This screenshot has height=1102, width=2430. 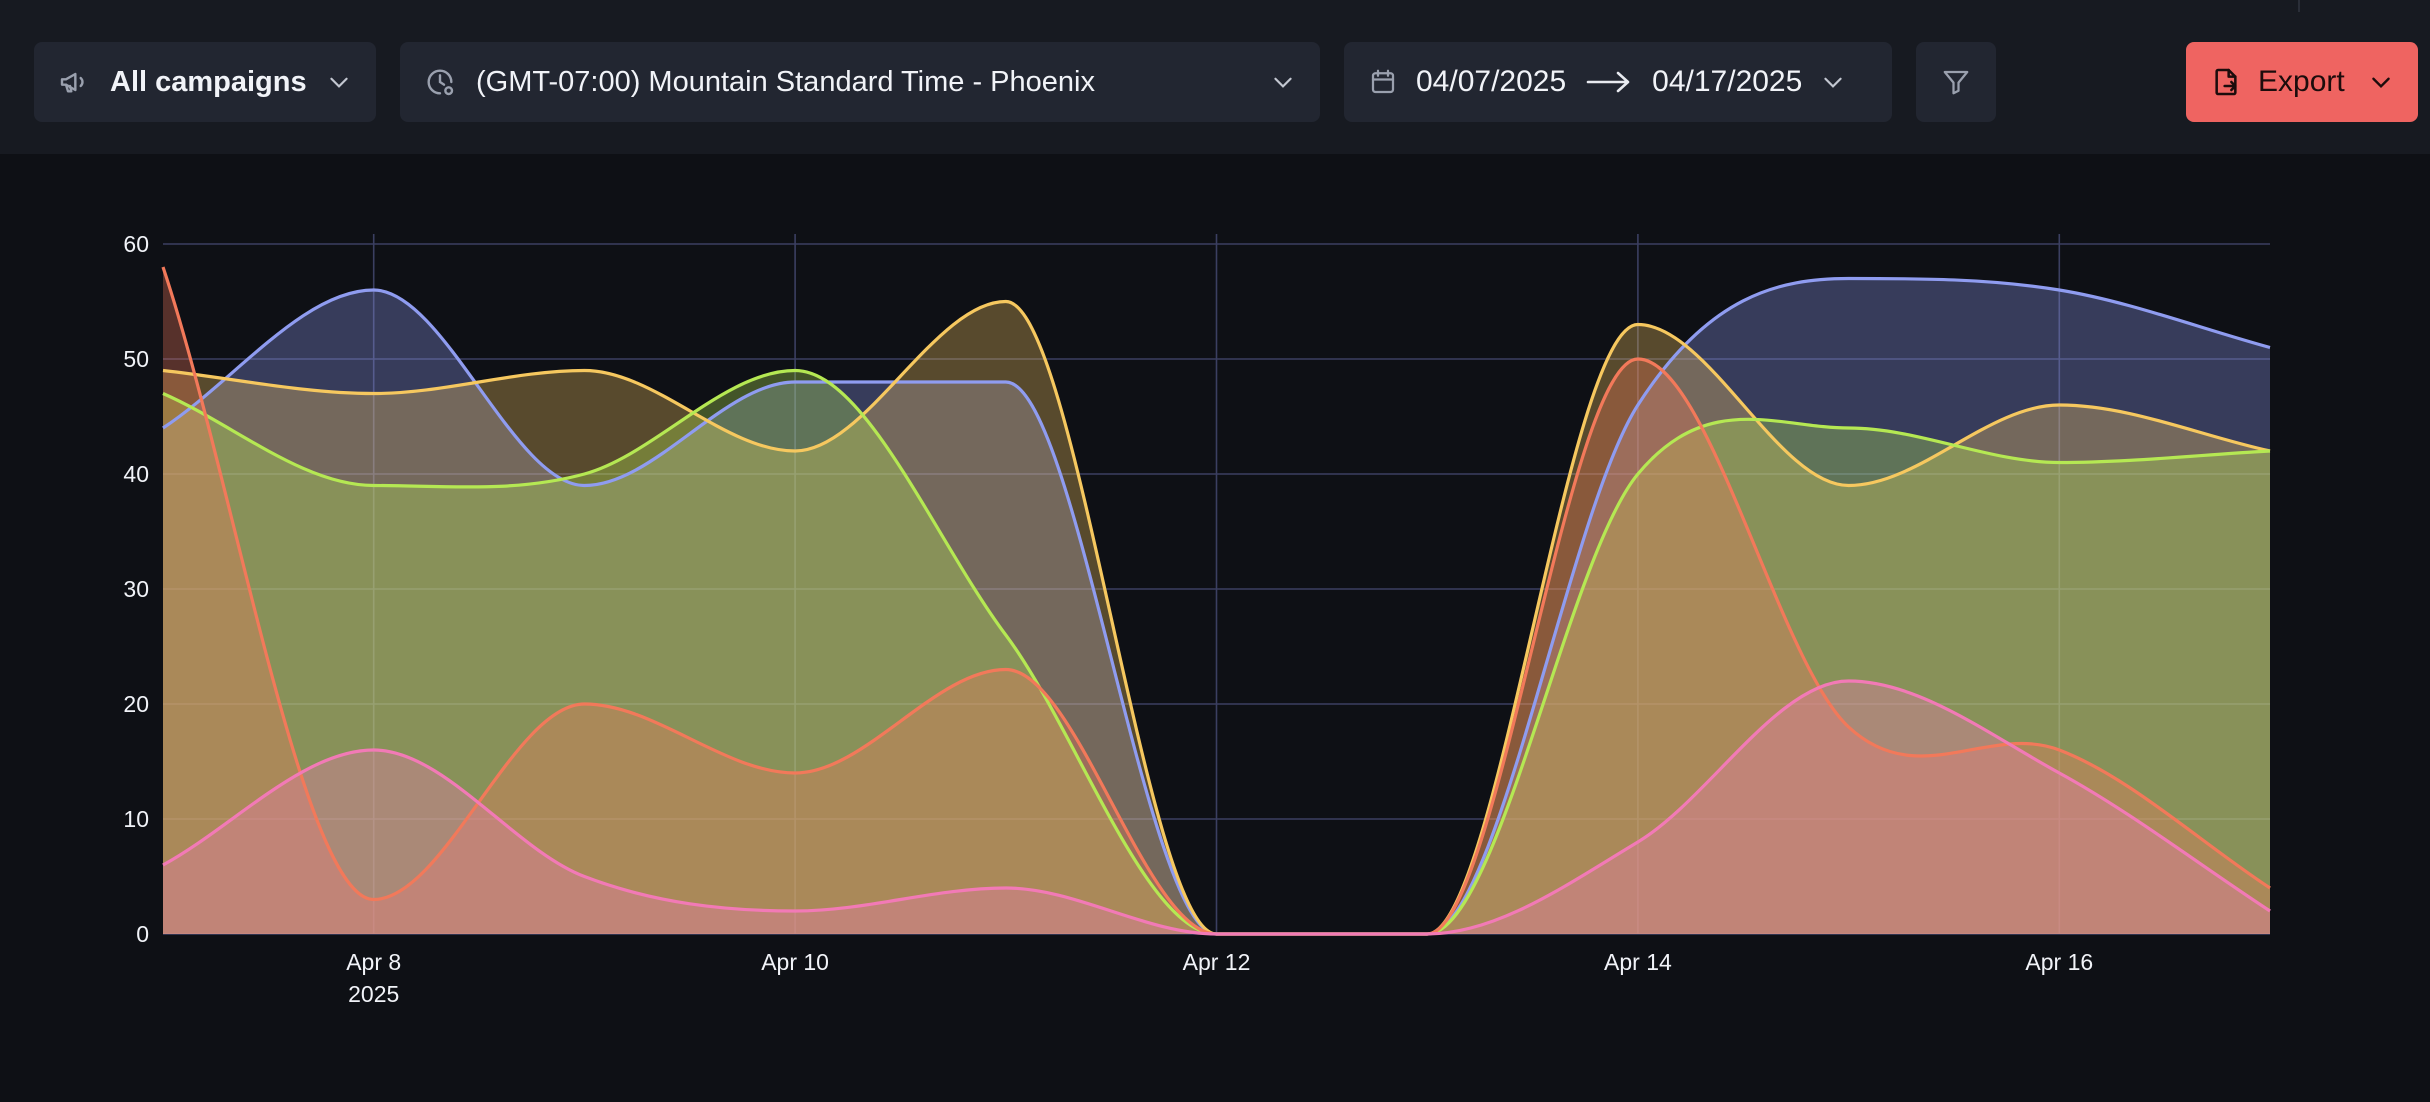 What do you see at coordinates (136, 704) in the screenshot?
I see `y-tick-label: 20` at bounding box center [136, 704].